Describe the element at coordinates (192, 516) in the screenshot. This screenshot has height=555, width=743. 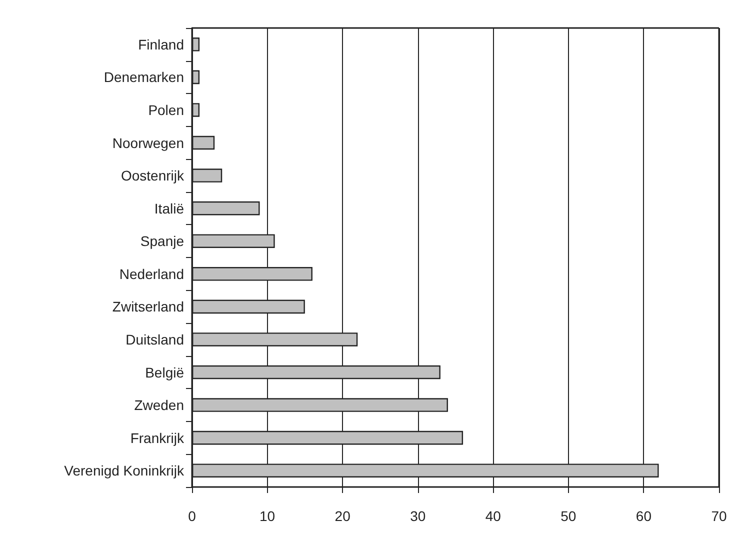
I see `x-tick-label: 0` at that location.